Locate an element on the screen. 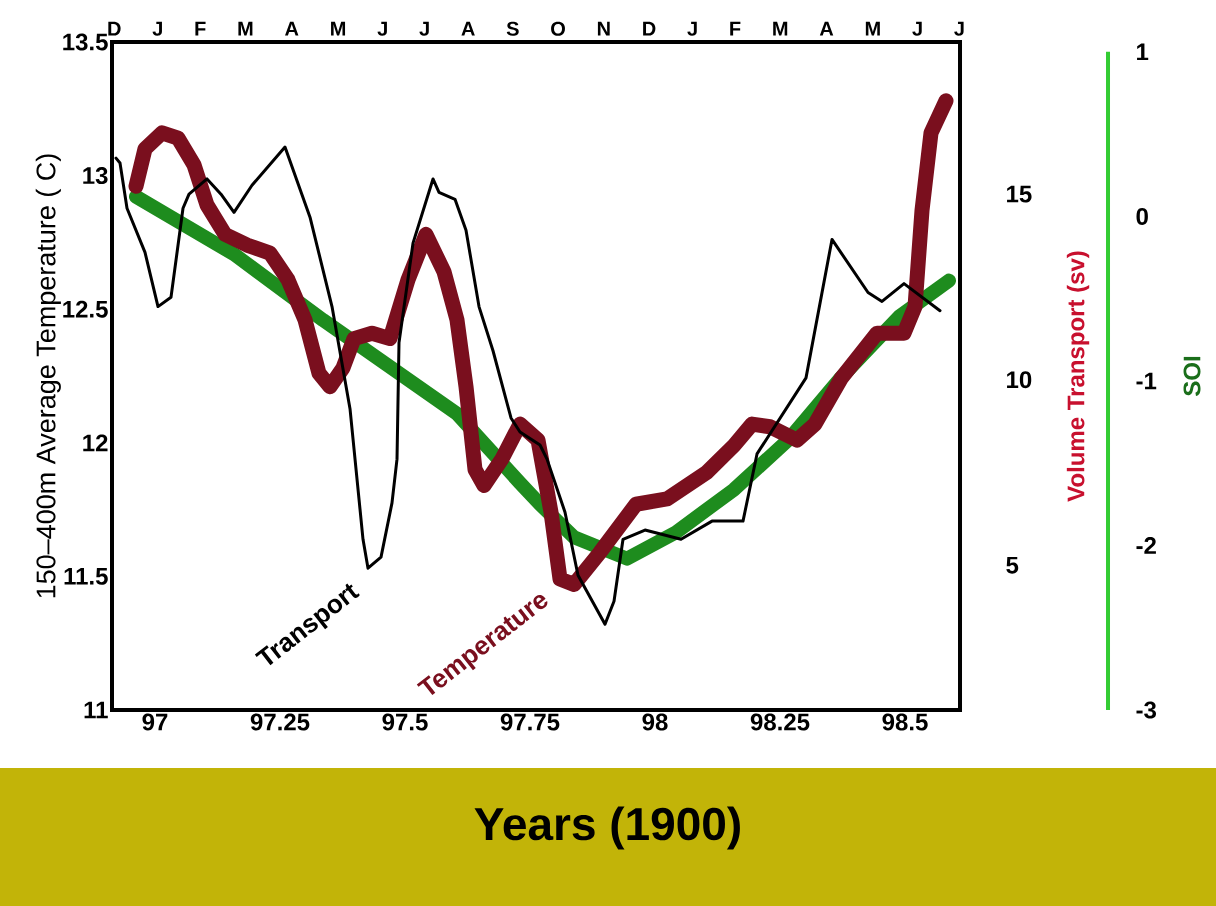  x-tick-label: 97.5 is located at coordinates (405, 722).